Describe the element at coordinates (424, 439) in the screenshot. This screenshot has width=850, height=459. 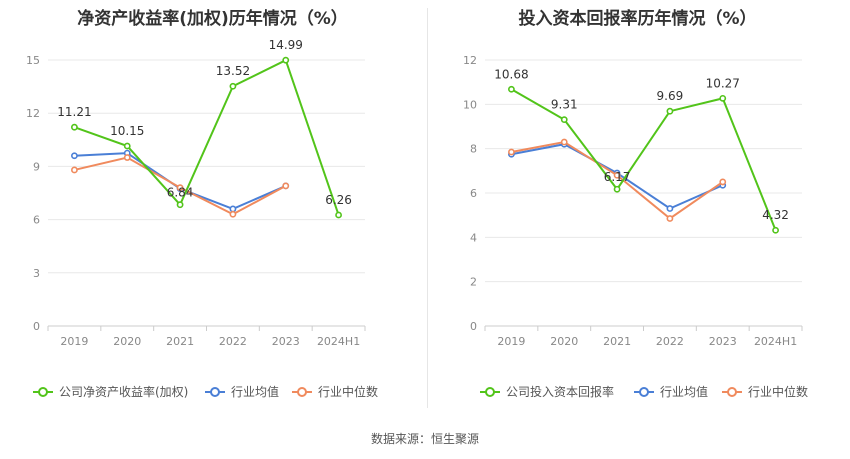
I see `data-source-label: 数据来源：恒生聚源` at that location.